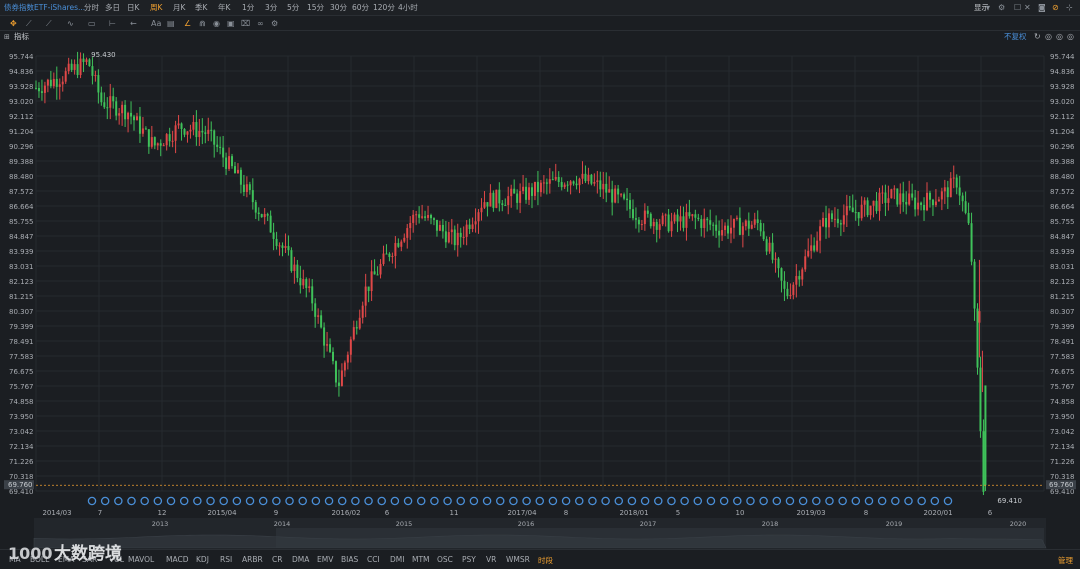 This screenshot has width=1080, height=569. What do you see at coordinates (117, 559) in the screenshot?
I see `indicator-tab: VOL` at bounding box center [117, 559].